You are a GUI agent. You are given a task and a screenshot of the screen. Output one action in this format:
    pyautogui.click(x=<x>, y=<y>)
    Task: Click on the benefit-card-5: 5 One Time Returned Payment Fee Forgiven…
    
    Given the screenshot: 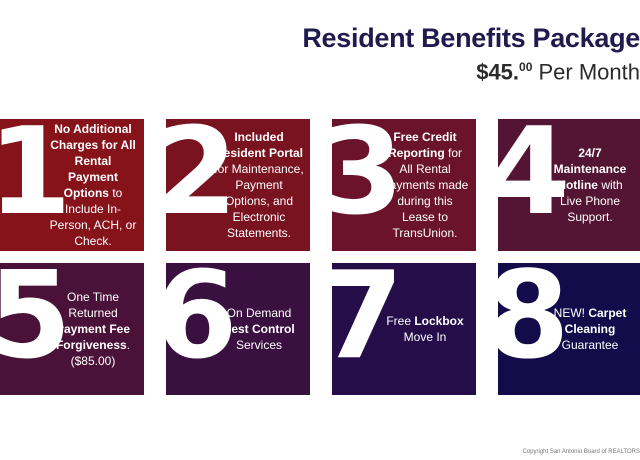 What is the action you would take?
    pyautogui.click(x=72, y=329)
    